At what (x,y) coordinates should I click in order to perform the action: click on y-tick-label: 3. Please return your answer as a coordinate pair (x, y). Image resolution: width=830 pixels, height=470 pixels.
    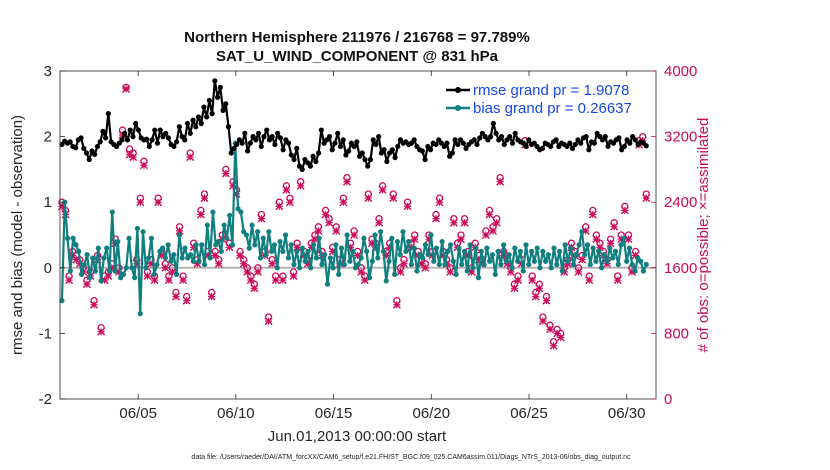
    Looking at the image, I should click on (48, 71).